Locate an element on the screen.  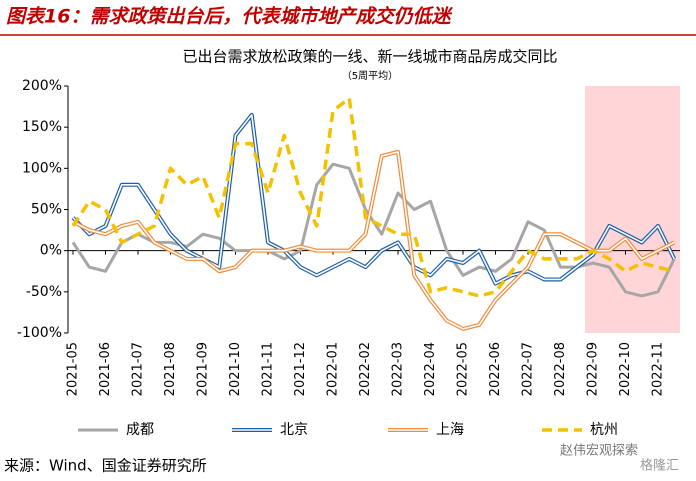
y-tick-label: 0% is located at coordinates (51, 251).